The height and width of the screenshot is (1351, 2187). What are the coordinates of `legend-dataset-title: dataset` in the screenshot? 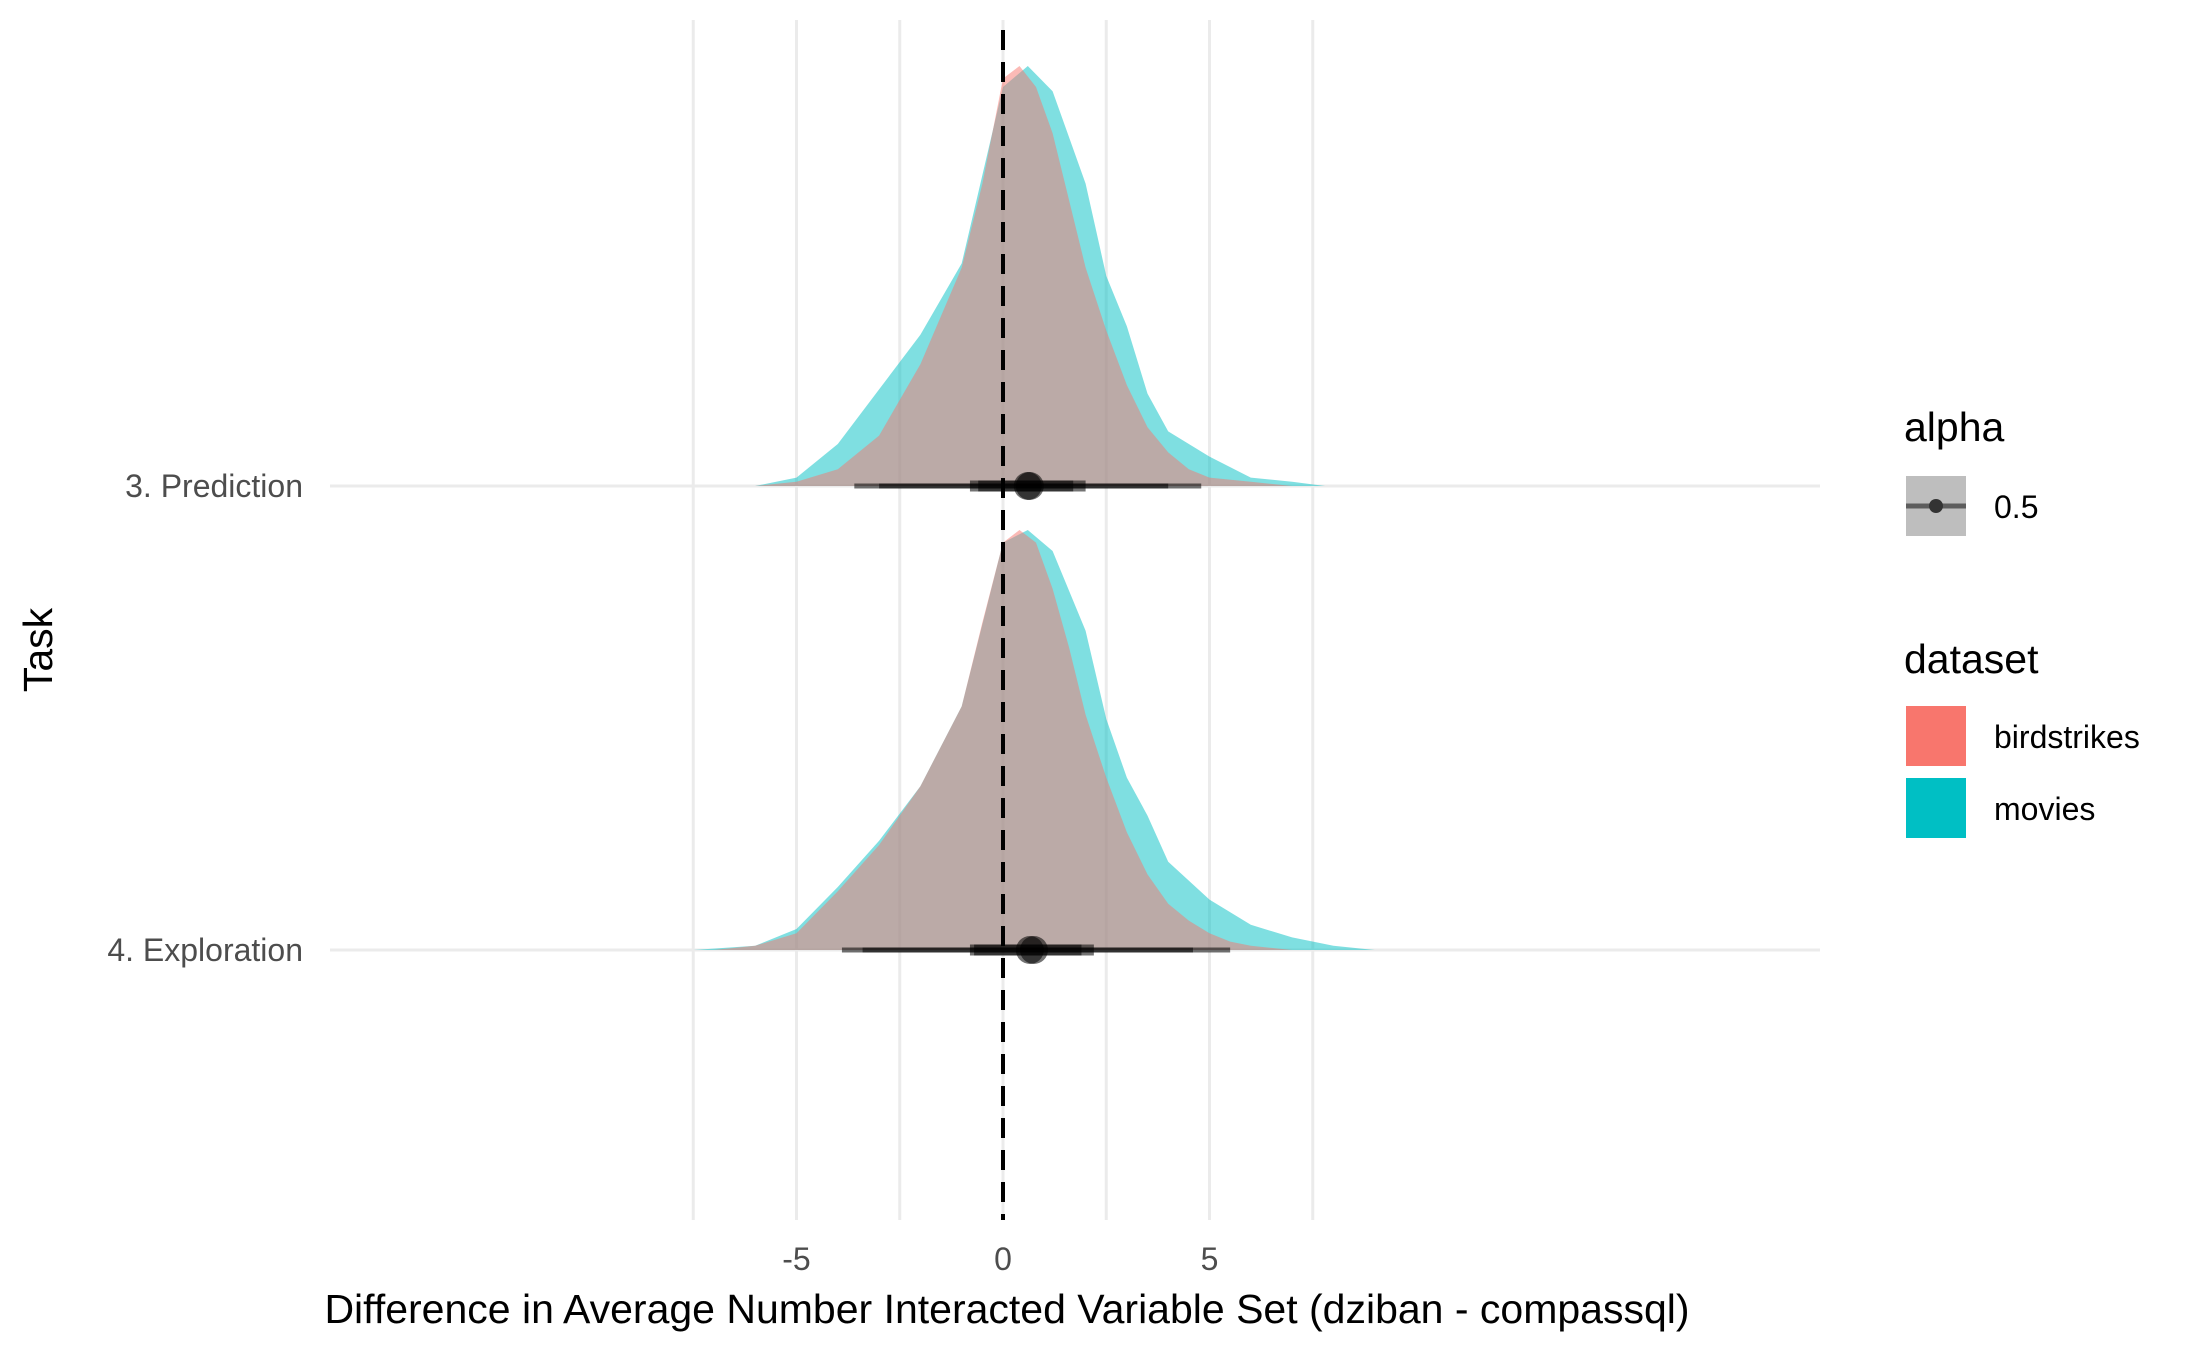 It's located at (1971, 659).